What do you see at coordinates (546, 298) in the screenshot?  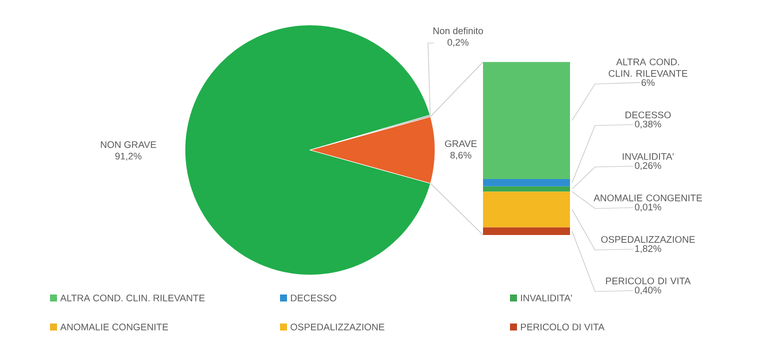 I see `legend-label: INVALIDITA'` at bounding box center [546, 298].